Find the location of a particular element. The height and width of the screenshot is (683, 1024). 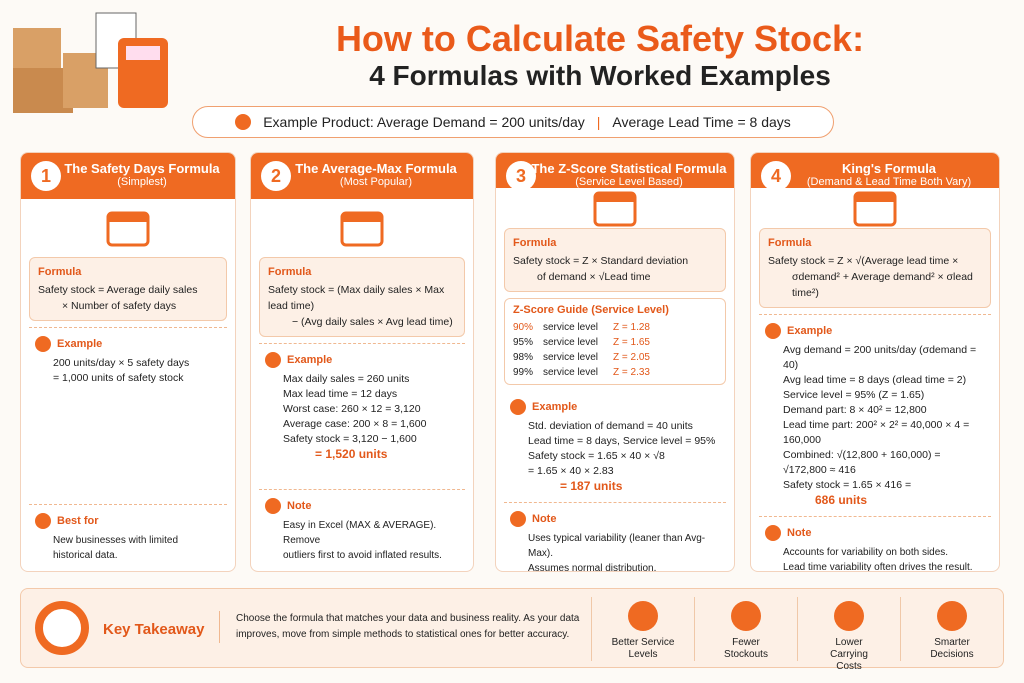

formula-line: × Number of safety days is located at coordinates (119, 306).